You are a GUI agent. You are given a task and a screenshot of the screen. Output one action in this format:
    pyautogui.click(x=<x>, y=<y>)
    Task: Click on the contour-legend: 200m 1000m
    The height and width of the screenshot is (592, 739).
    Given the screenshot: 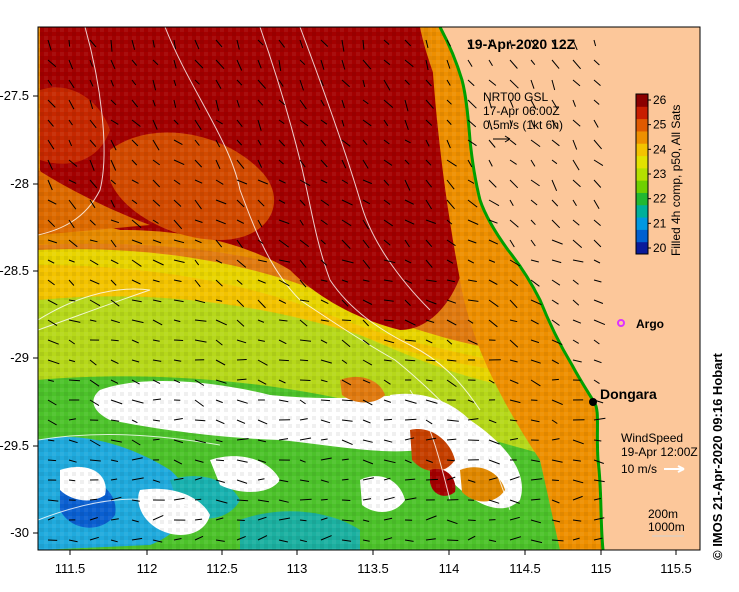 What is the action you would take?
    pyautogui.click(x=666, y=522)
    